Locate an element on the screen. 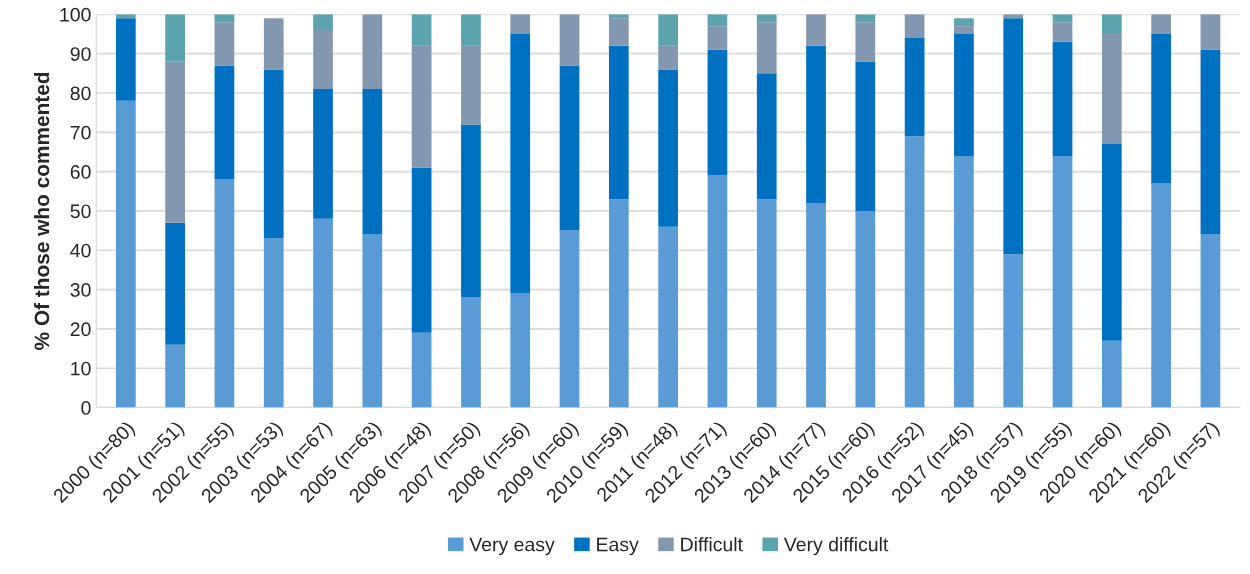 Image resolution: width=1250 pixels, height=574 pixels. legend-label: Very difficult is located at coordinates (836, 546).